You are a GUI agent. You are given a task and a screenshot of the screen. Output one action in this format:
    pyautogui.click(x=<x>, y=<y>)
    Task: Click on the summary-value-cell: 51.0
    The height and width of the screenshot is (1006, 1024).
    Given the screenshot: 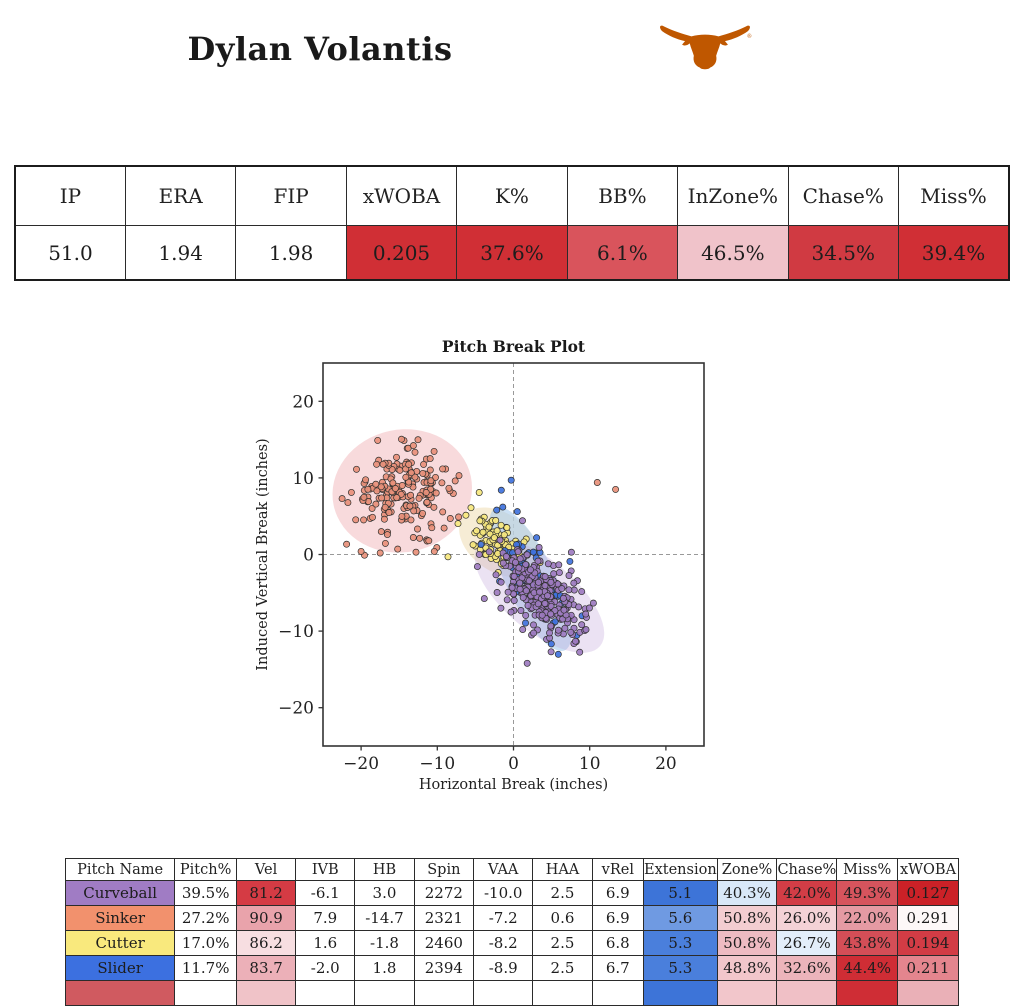 What is the action you would take?
    pyautogui.click(x=70, y=253)
    